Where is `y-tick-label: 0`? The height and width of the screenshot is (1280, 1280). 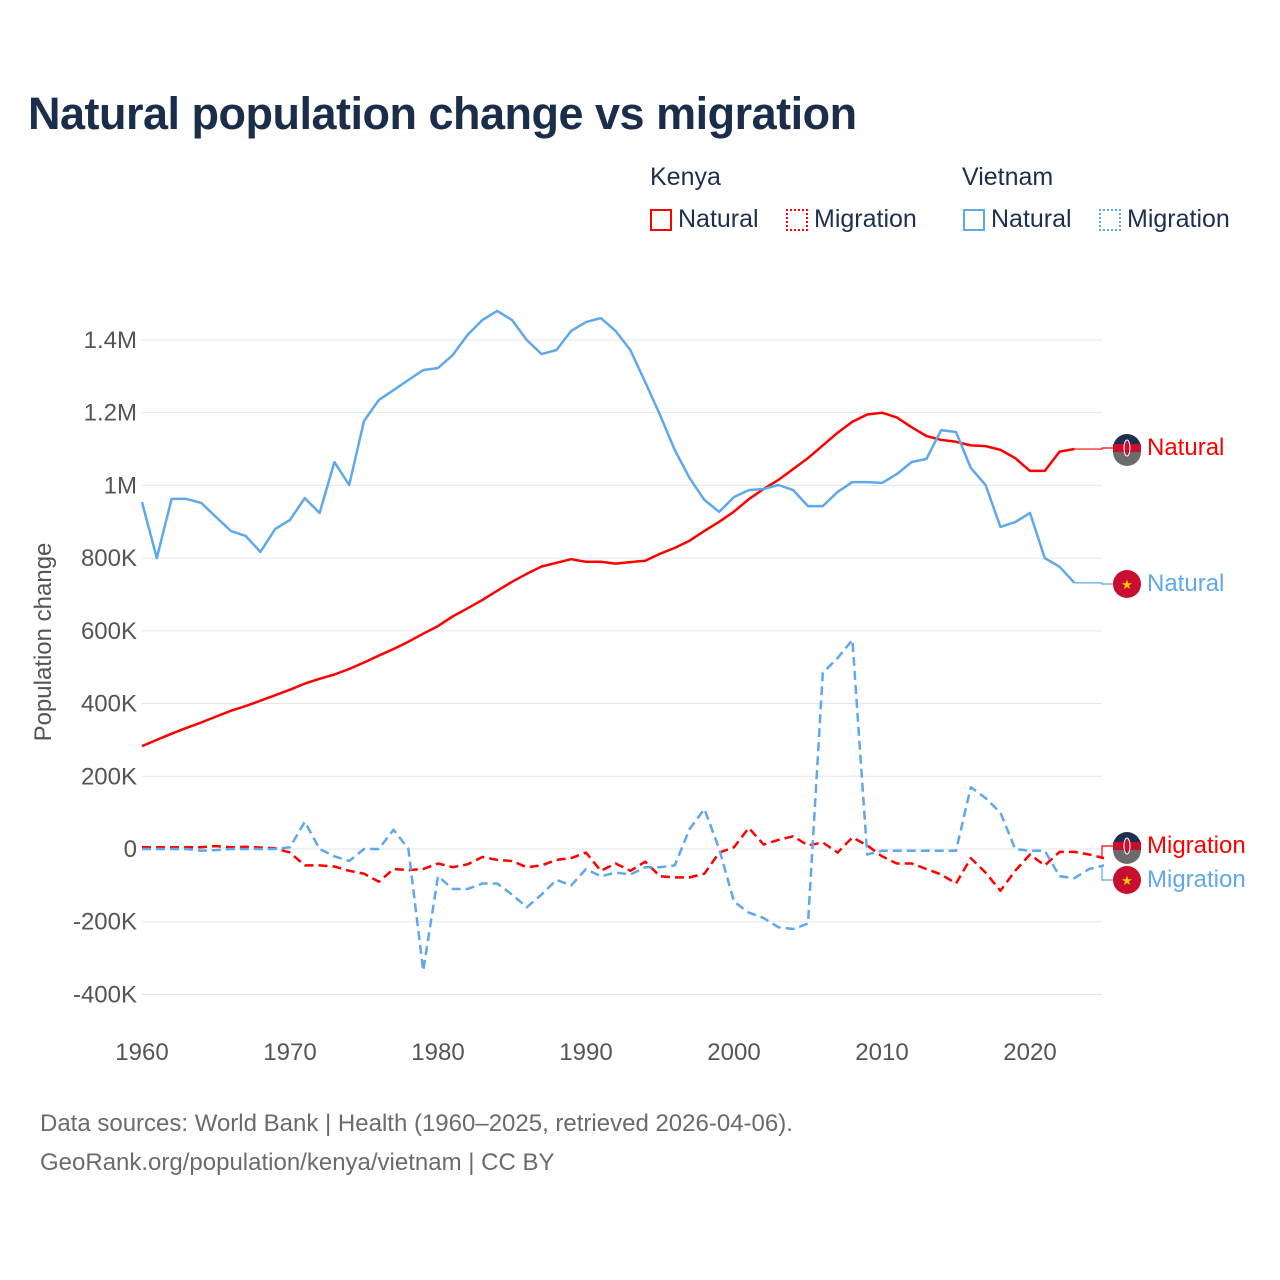 y-tick-label: 0 is located at coordinates (130, 849).